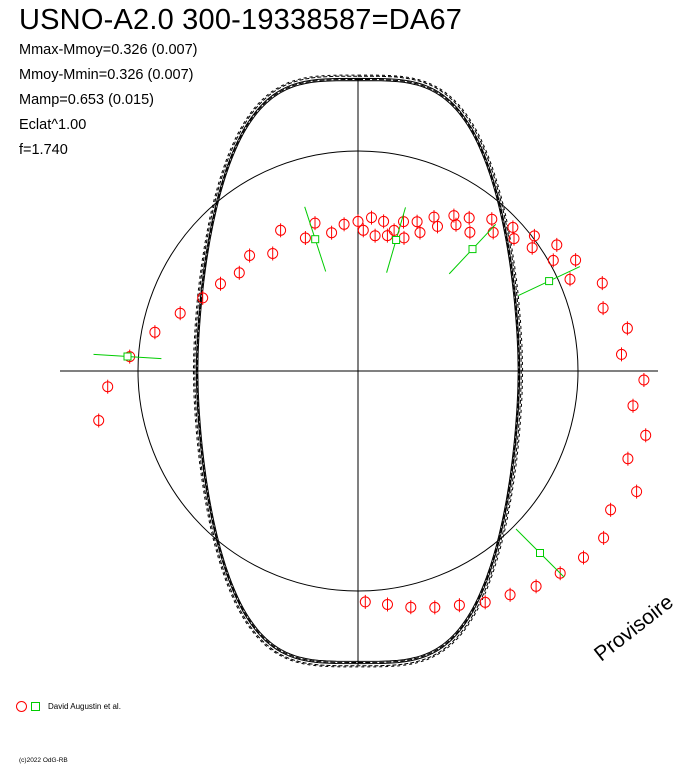 The image size is (688, 768). What do you see at coordinates (43, 150) in the screenshot?
I see `stat-f: f=1.740` at bounding box center [43, 150].